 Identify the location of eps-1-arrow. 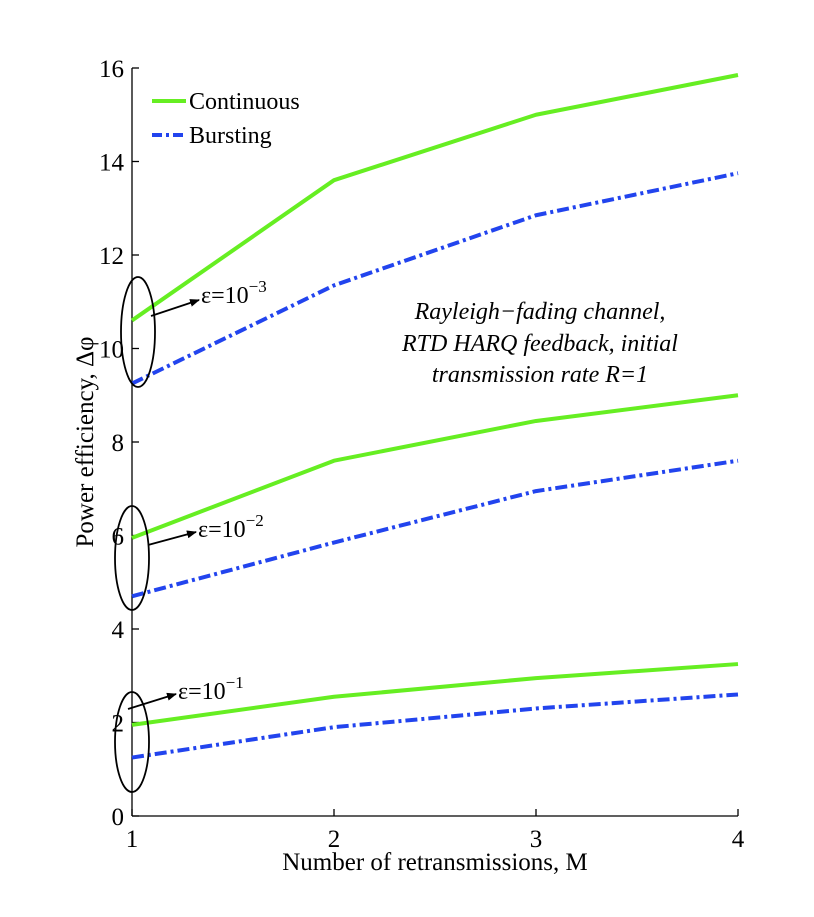
(152, 701).